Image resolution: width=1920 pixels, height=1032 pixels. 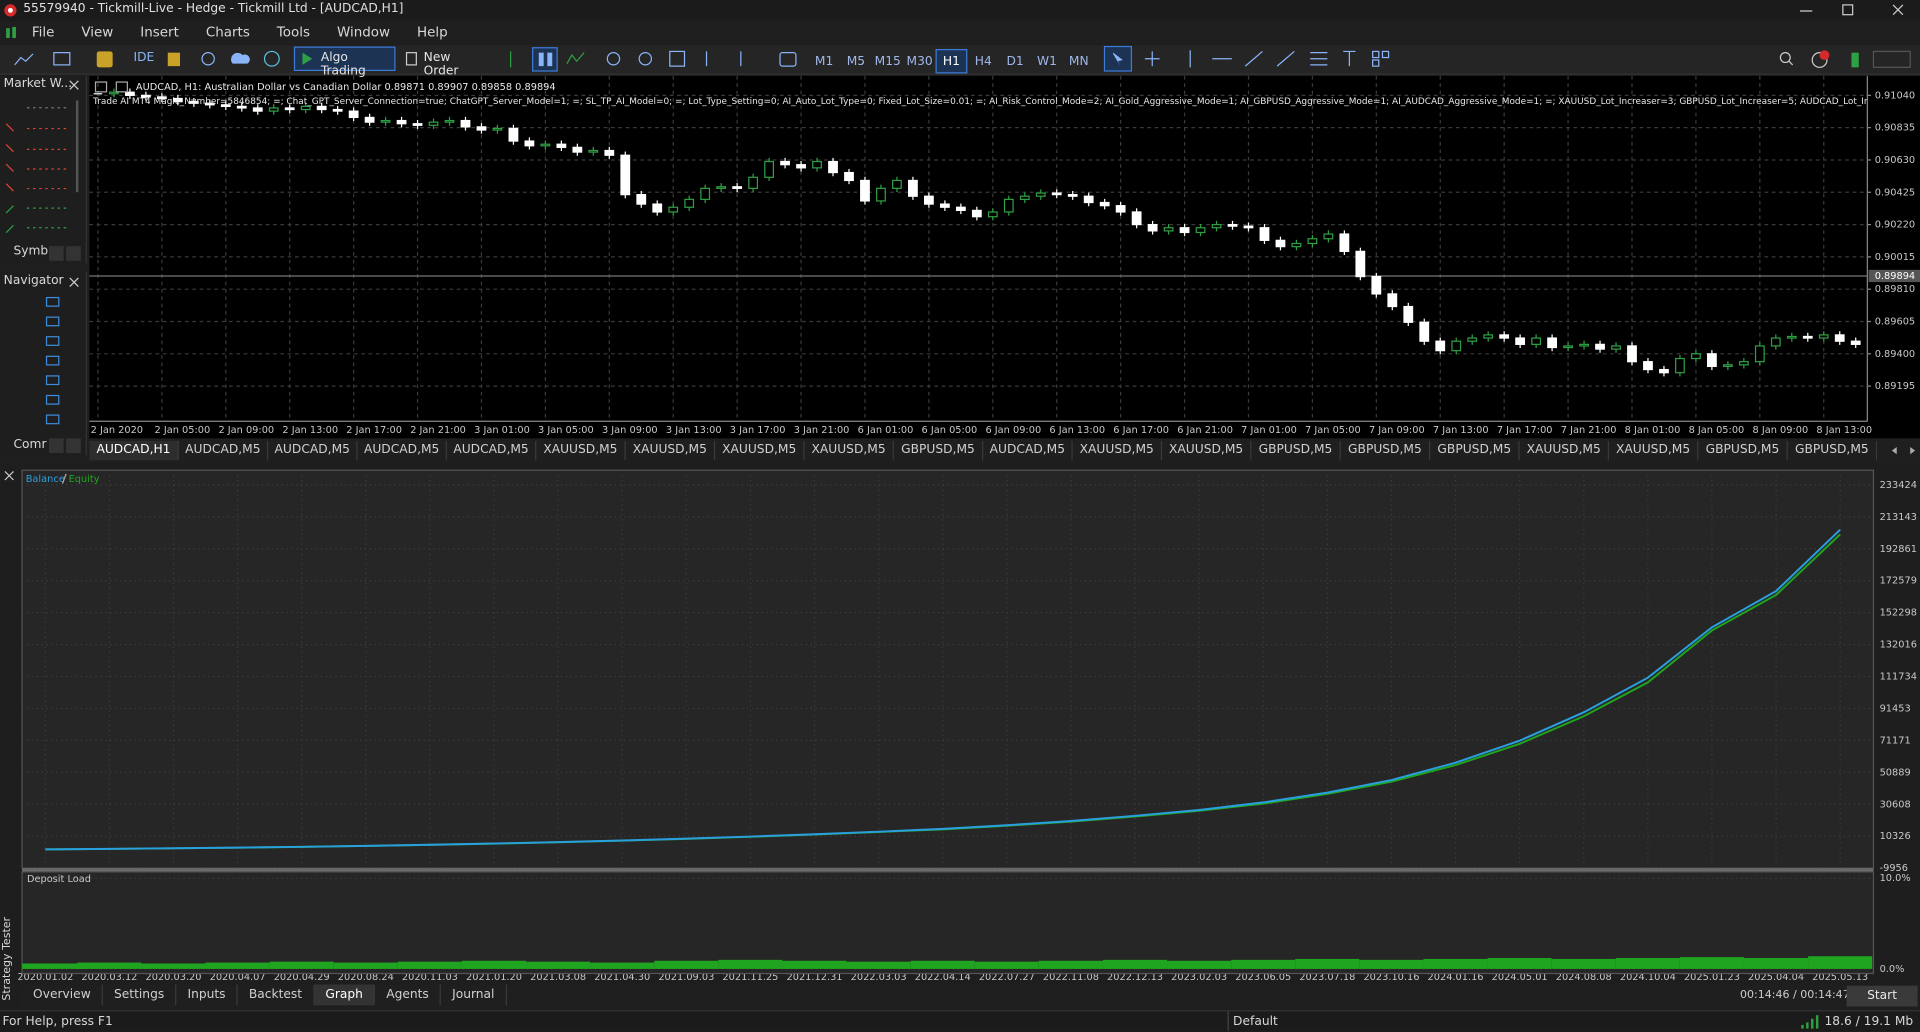 I want to click on legend-entry: Balance, so click(x=45, y=479).